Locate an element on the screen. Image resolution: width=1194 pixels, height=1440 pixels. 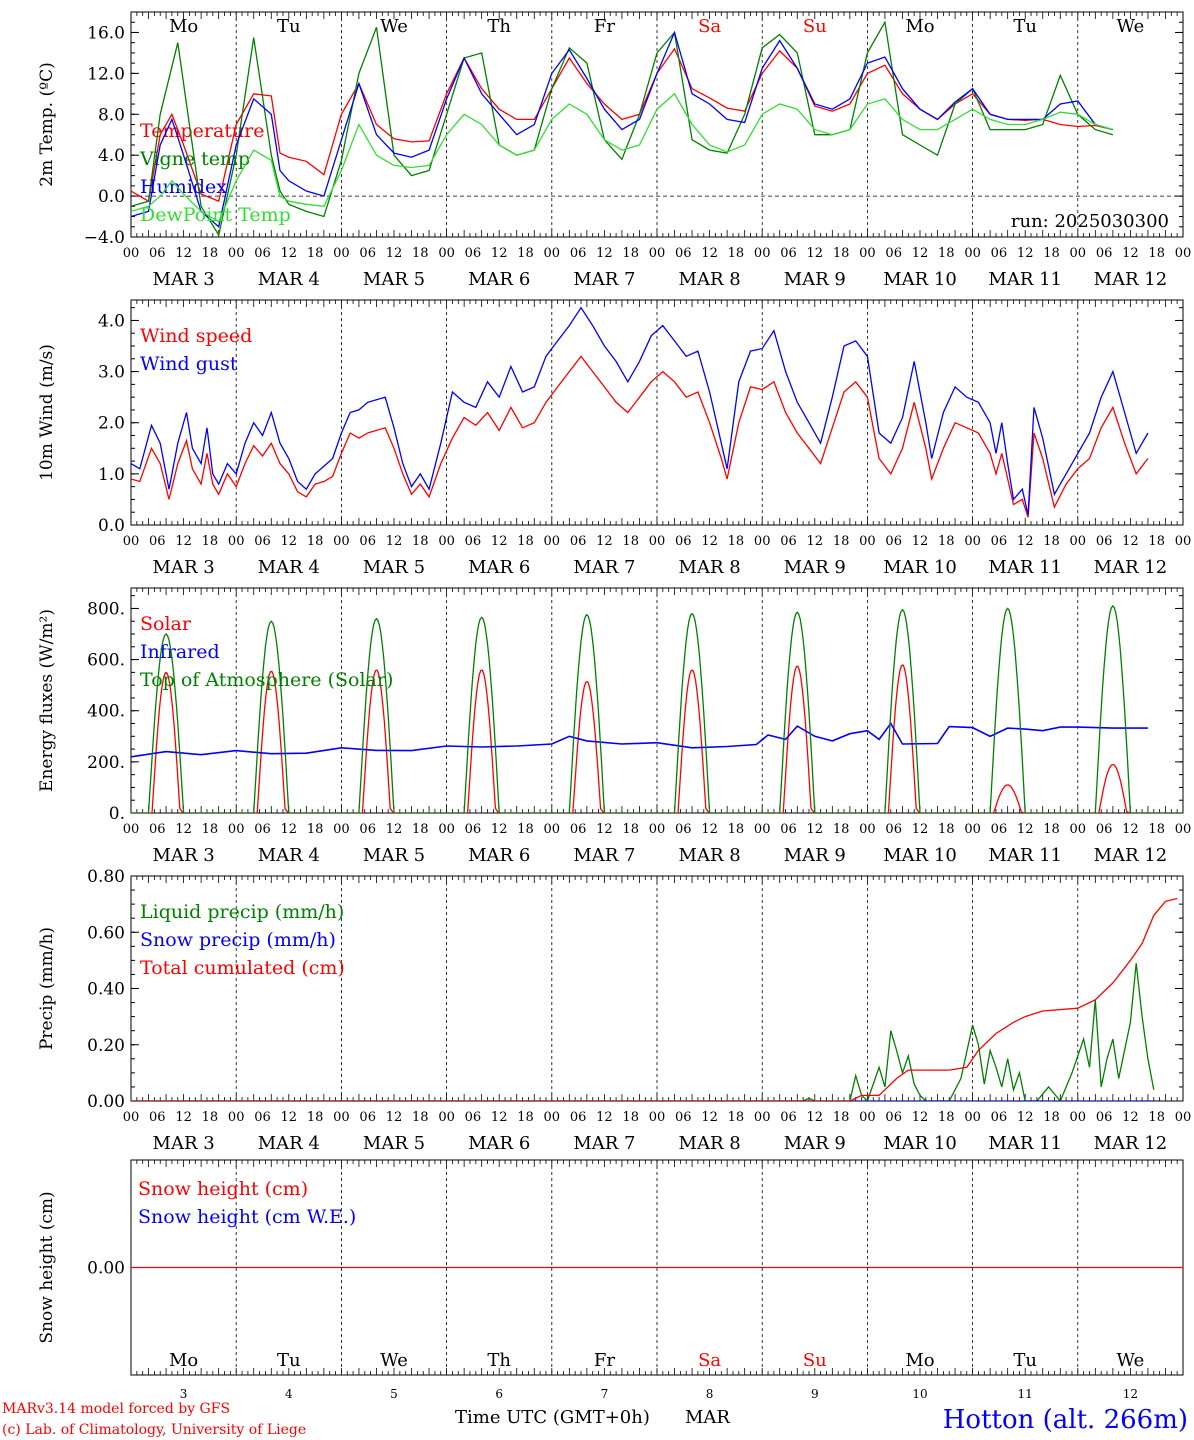
day-label: We is located at coordinates (1131, 1360).